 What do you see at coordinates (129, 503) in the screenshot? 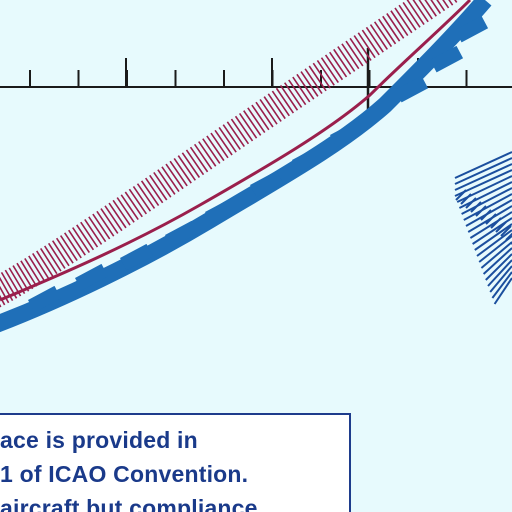
I see `note-line-3: aircraft but compliance` at bounding box center [129, 503].